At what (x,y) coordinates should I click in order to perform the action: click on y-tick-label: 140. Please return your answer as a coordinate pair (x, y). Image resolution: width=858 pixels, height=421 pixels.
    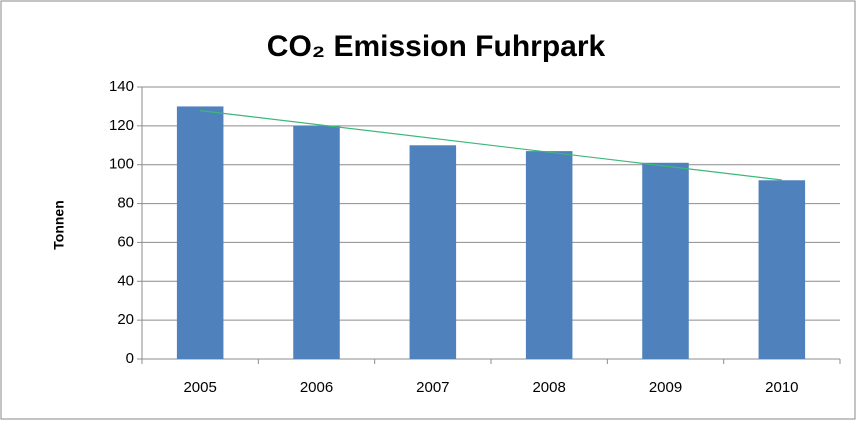
    Looking at the image, I should click on (121, 86).